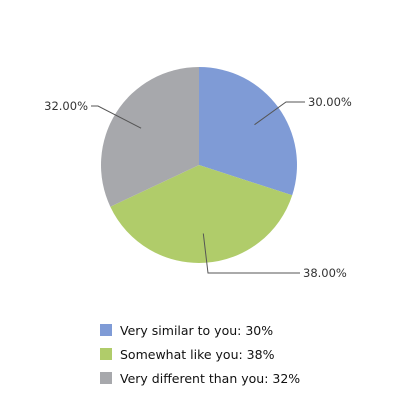 The width and height of the screenshot is (400, 400). What do you see at coordinates (210, 378) in the screenshot?
I see `legend-label-very-different: Very different than you: 32%` at bounding box center [210, 378].